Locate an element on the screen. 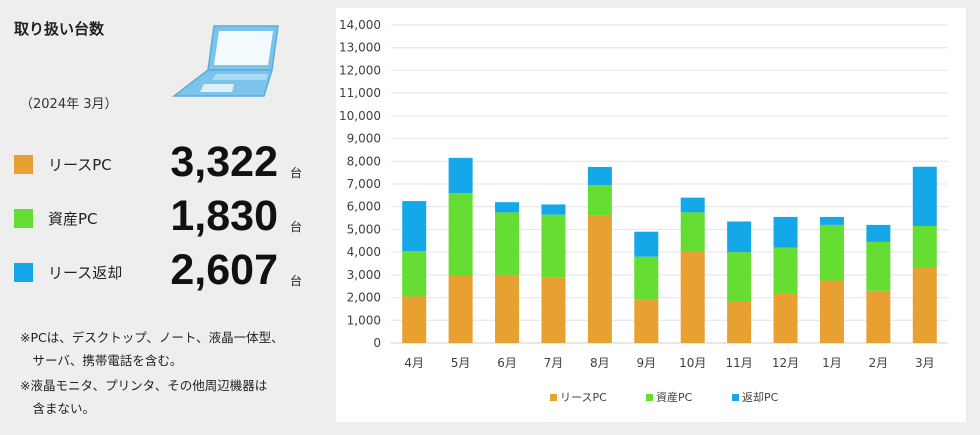  x-tick-label: 1月 is located at coordinates (832, 363).